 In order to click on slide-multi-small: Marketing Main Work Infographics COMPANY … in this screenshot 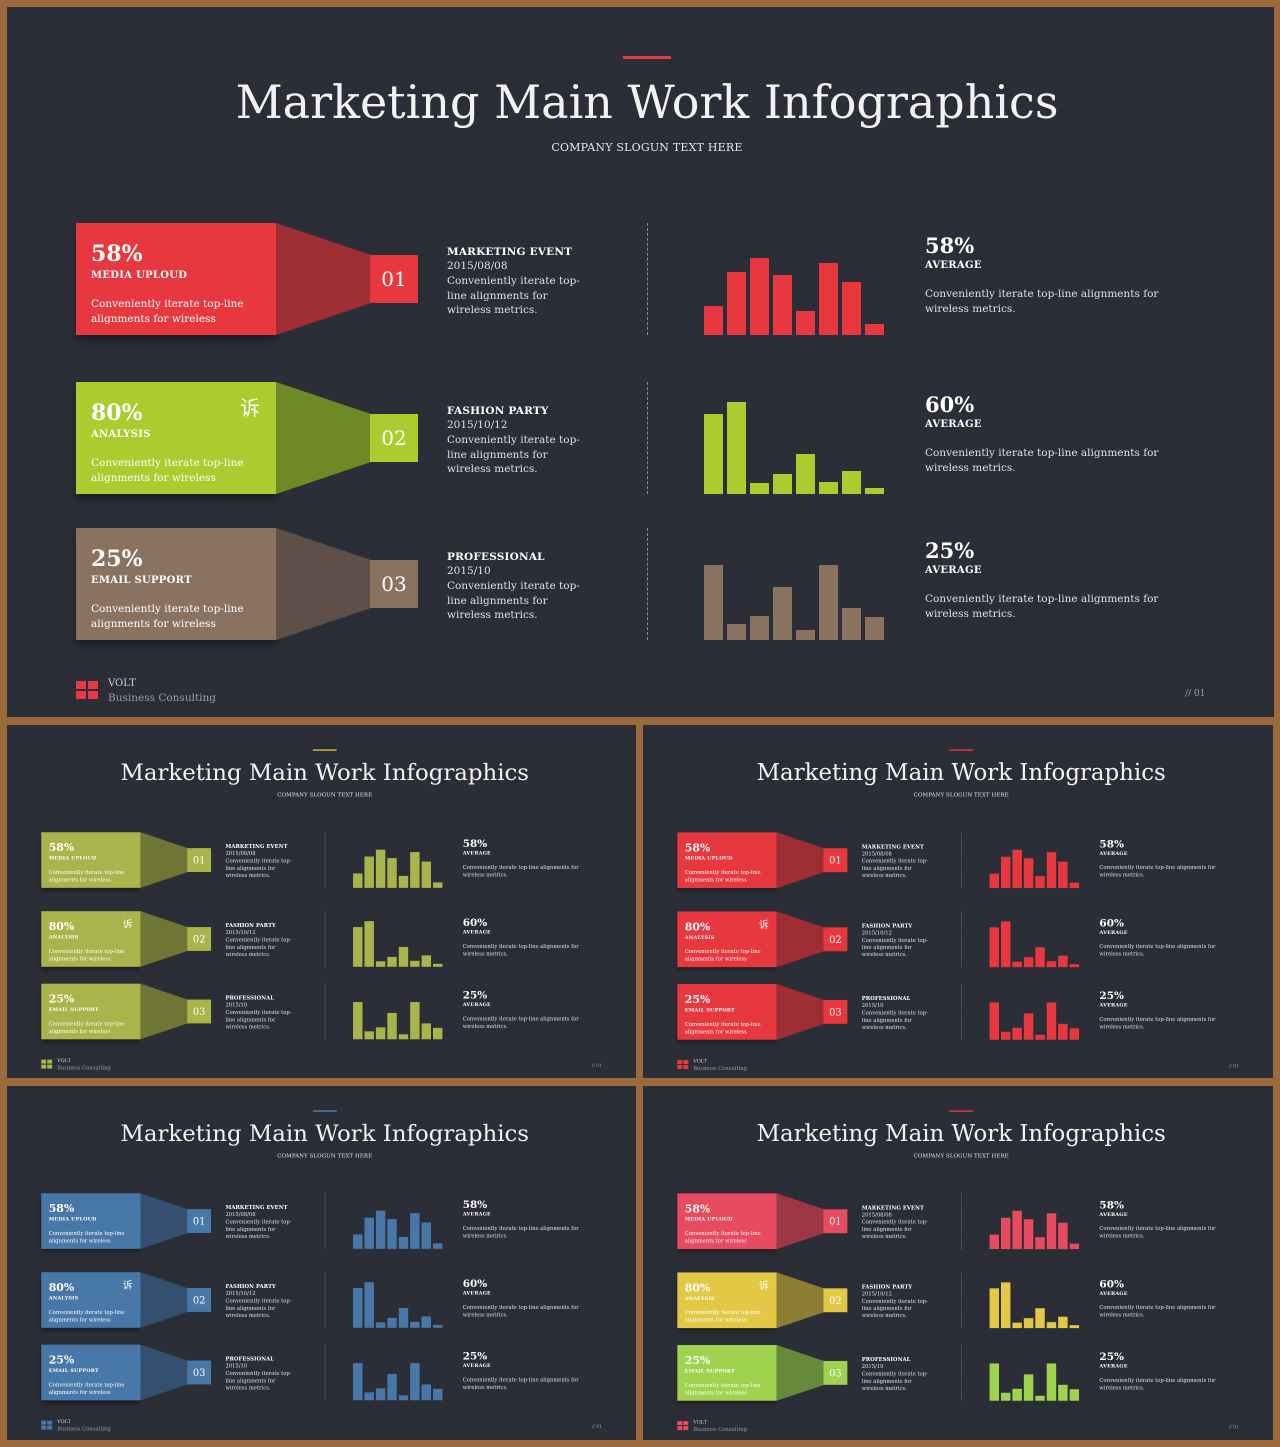, I will do `click(958, 1263)`.